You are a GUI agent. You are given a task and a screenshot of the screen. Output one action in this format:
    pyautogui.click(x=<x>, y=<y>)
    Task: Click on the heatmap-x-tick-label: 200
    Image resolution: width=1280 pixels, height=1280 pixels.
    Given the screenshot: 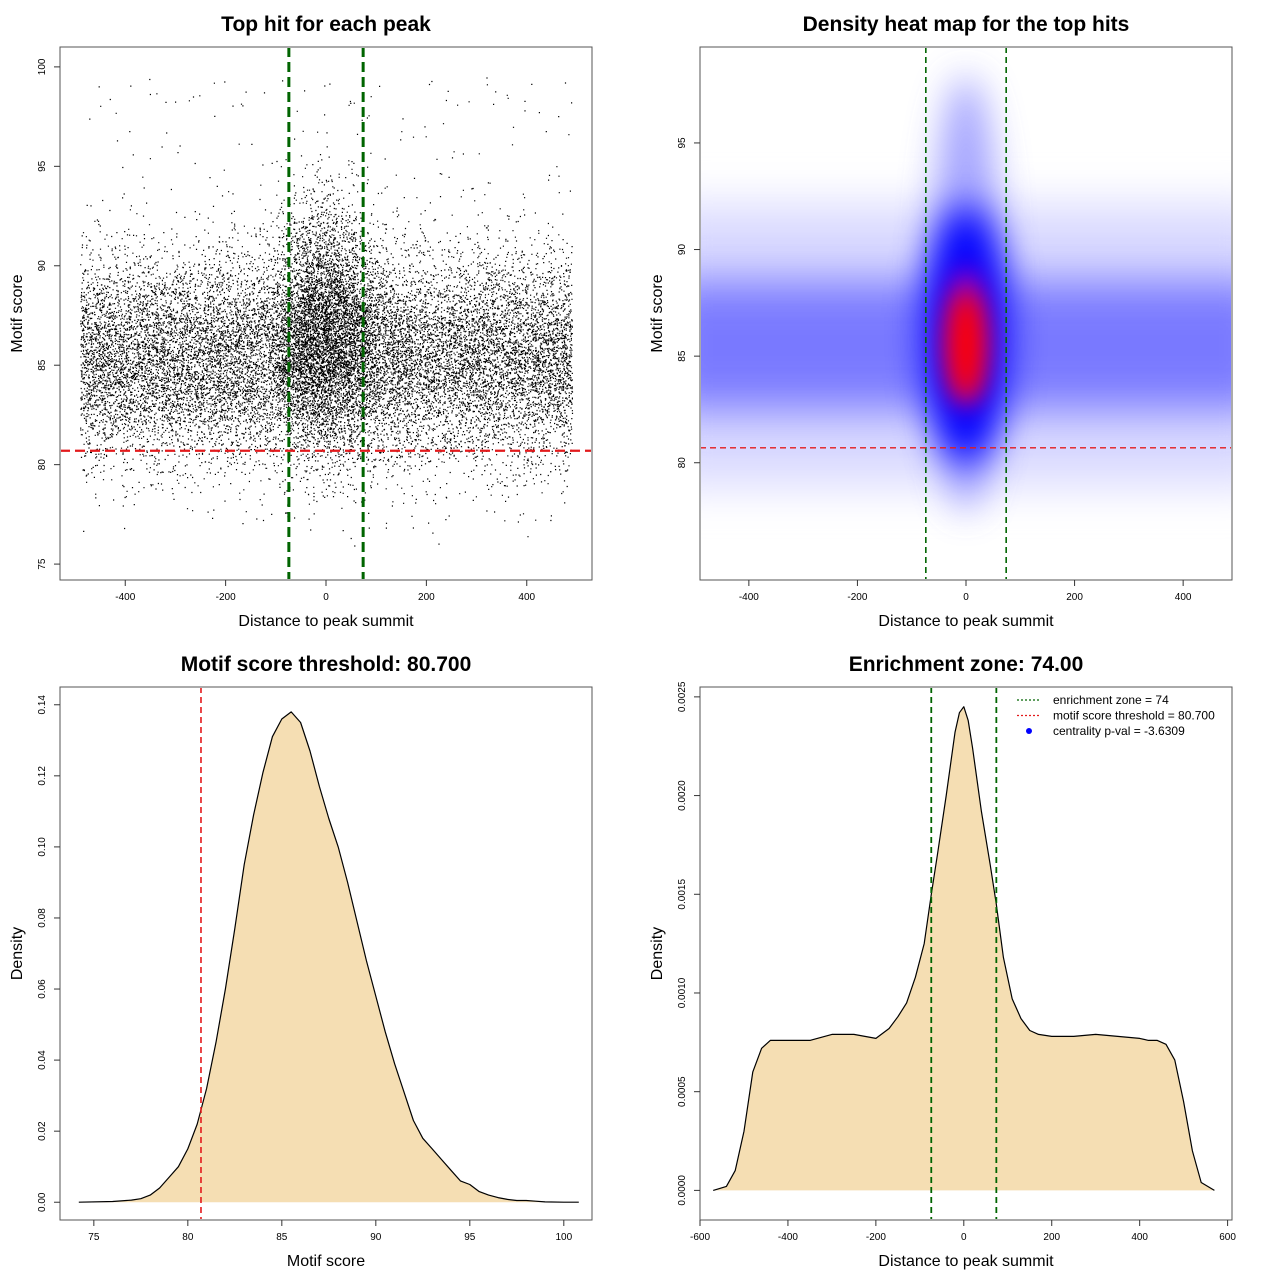 What is the action you would take?
    pyautogui.click(x=1074, y=597)
    